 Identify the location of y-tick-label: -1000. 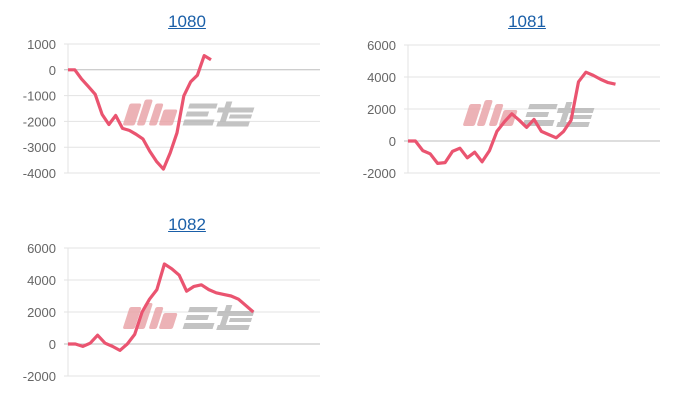
(39, 96).